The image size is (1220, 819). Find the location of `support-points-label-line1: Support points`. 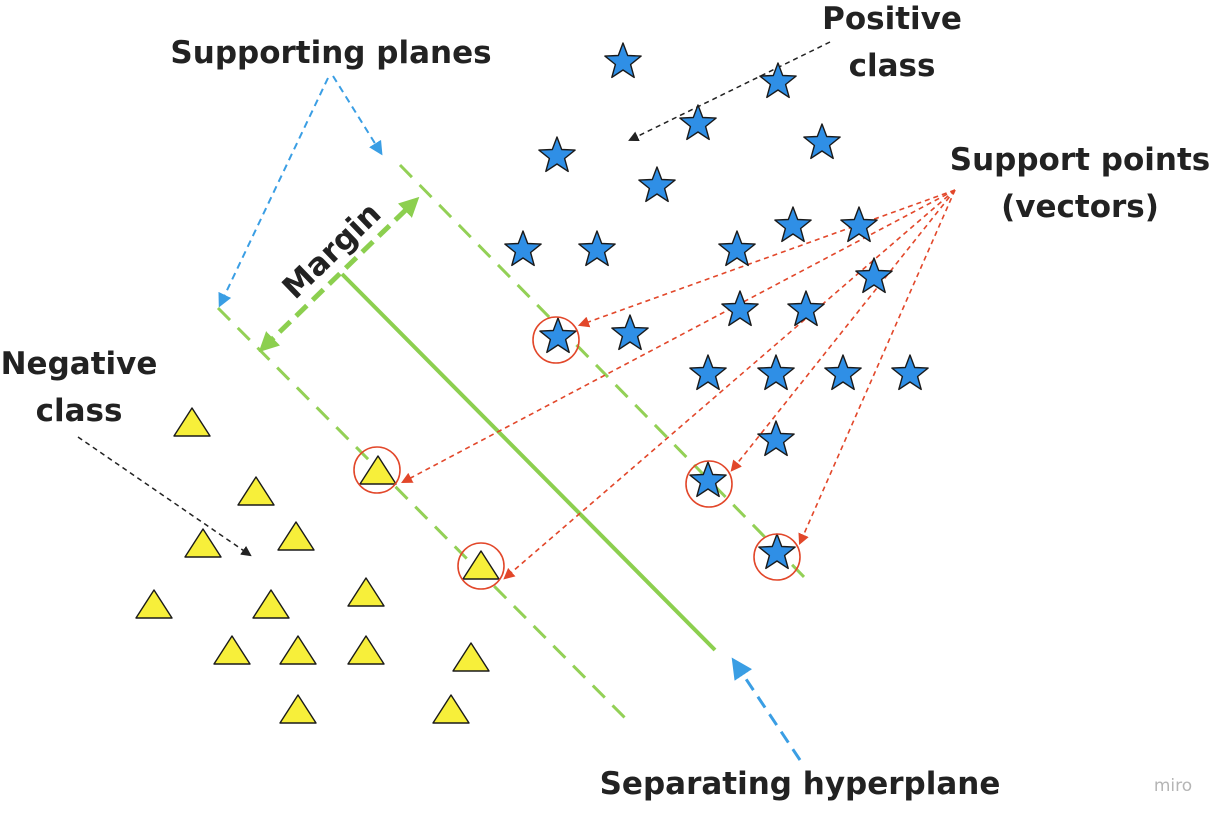

support-points-label-line1: Support points is located at coordinates (1080, 160).